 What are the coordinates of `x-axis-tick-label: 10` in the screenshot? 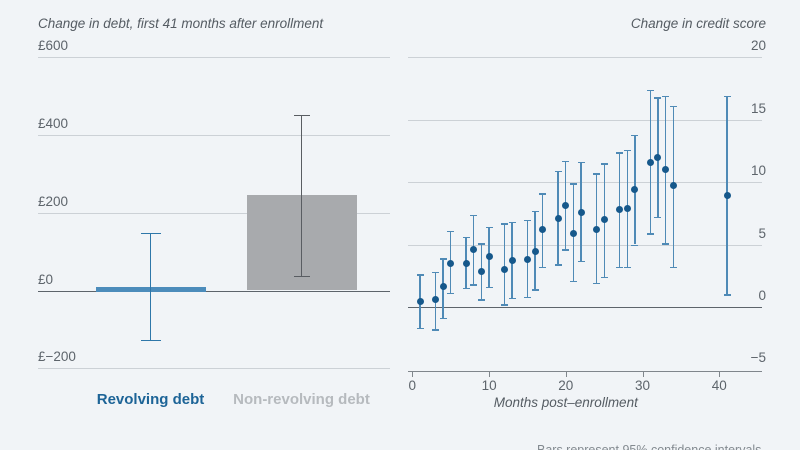 It's located at (489, 385).